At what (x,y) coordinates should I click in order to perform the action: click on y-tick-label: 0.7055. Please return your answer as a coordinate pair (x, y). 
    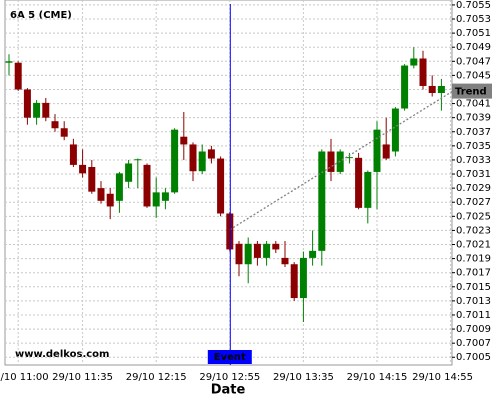
    Looking at the image, I should click on (473, 5).